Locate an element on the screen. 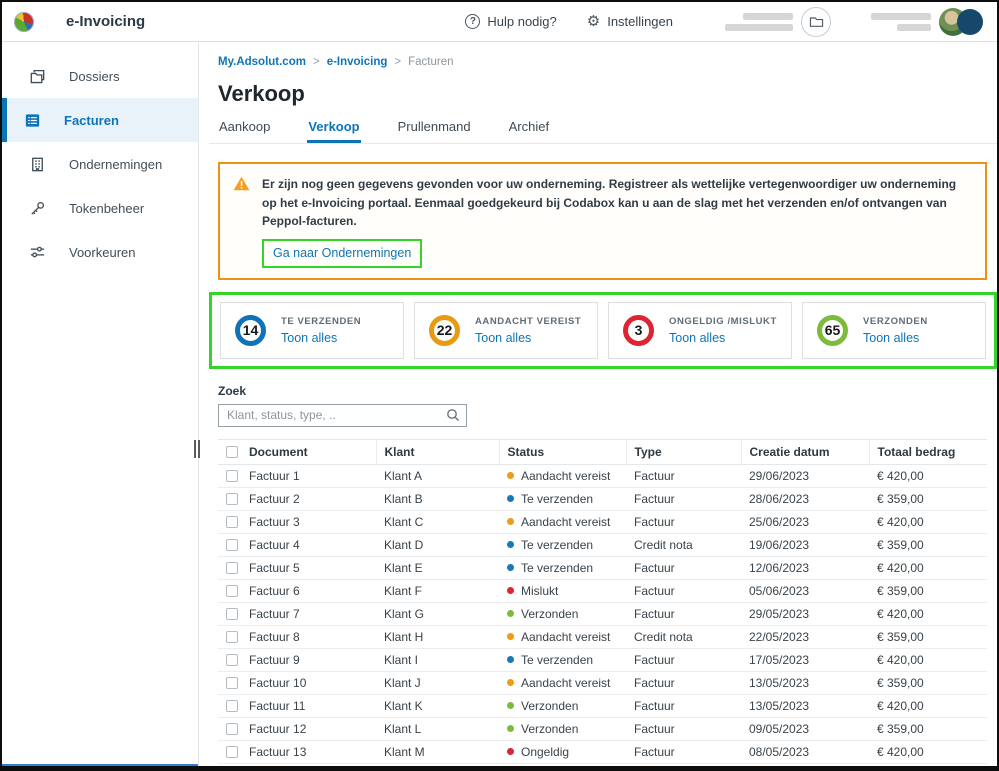 This screenshot has width=999, height=771. tab-aankoop: Aankoop is located at coordinates (245, 126).